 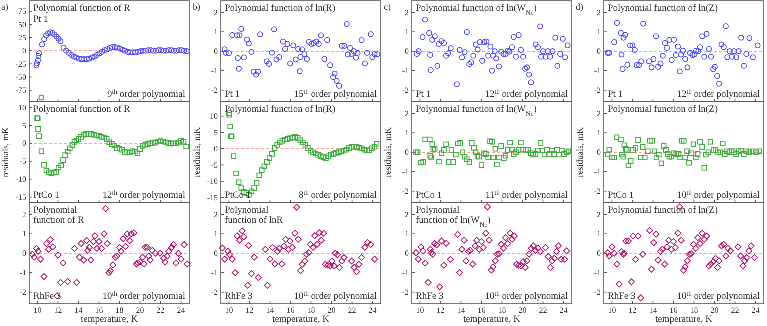 What do you see at coordinates (21, 179) in the screenshot?
I see `y-tick-label: -10` at bounding box center [21, 179].